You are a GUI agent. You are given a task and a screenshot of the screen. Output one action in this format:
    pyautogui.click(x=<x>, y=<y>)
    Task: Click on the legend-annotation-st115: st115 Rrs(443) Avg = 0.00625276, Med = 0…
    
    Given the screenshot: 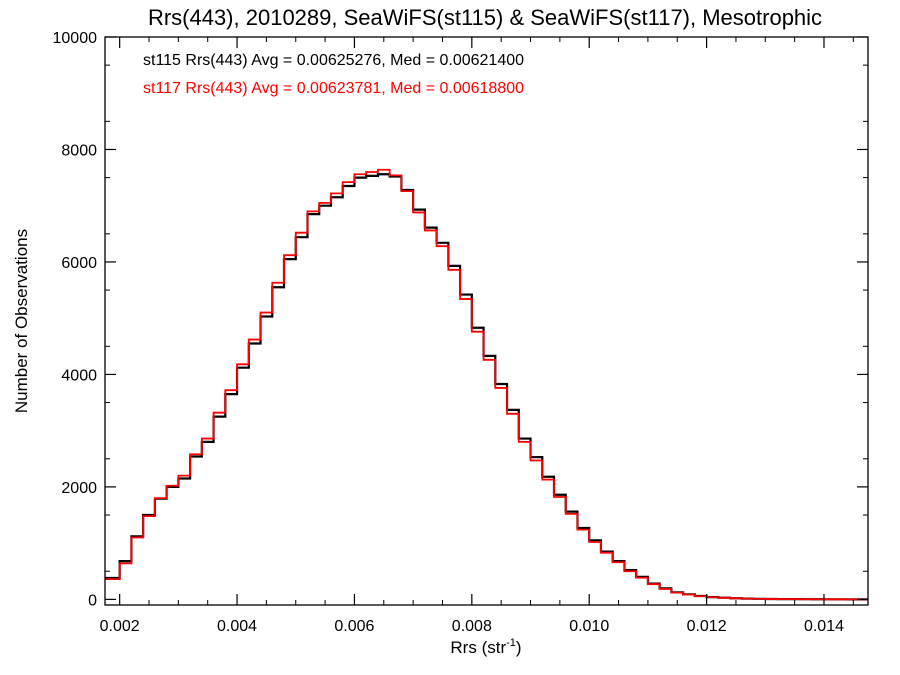 What is the action you would take?
    pyautogui.click(x=333, y=60)
    